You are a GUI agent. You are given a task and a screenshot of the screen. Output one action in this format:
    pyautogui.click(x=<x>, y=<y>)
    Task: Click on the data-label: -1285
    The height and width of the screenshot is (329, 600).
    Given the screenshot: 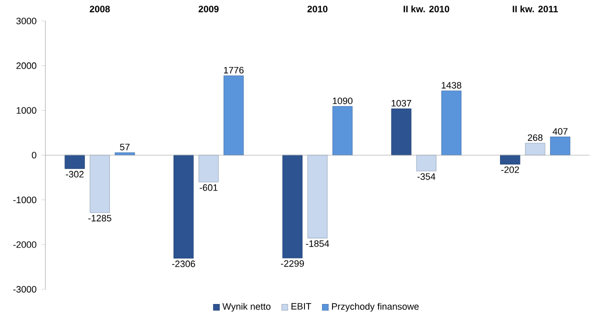 What is the action you would take?
    pyautogui.click(x=100, y=218)
    